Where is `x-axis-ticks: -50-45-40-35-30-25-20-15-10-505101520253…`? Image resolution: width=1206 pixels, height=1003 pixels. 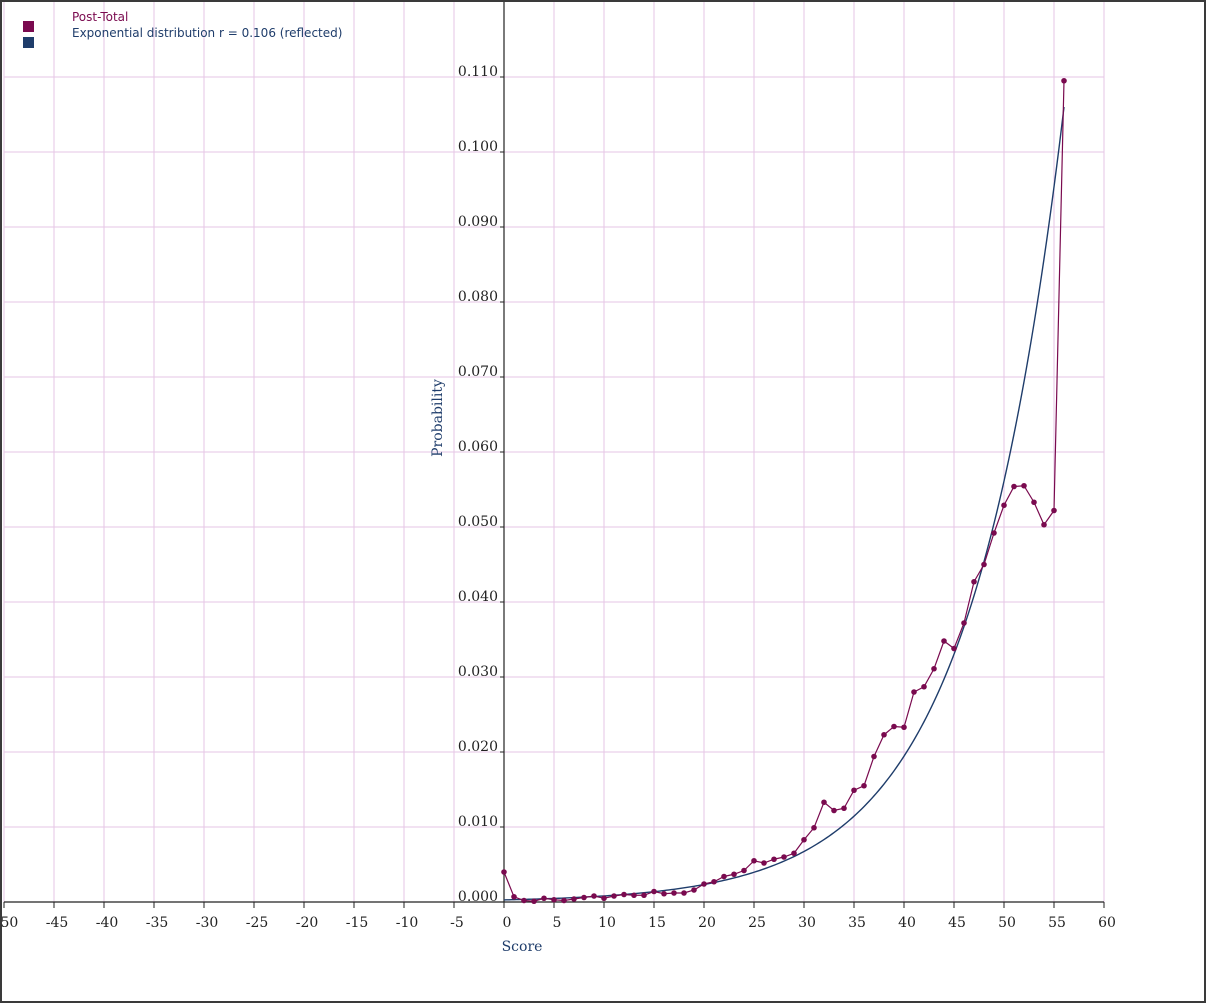 x-axis-ticks: -50-45-40-35-30-25-20-15-10-505101520253… is located at coordinates (558, 916).